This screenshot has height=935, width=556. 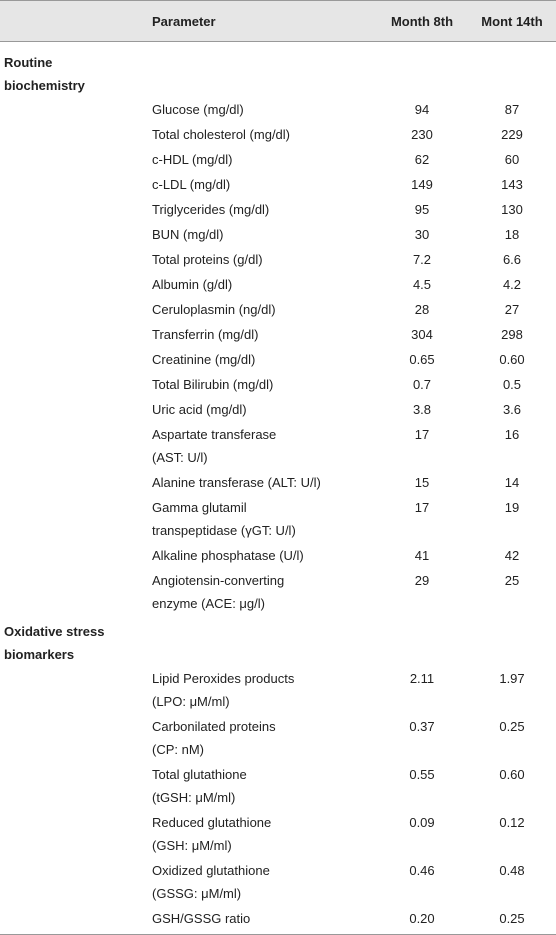 I want to click on parameter-line: (tGSH: μM/ml), so click(x=194, y=797).